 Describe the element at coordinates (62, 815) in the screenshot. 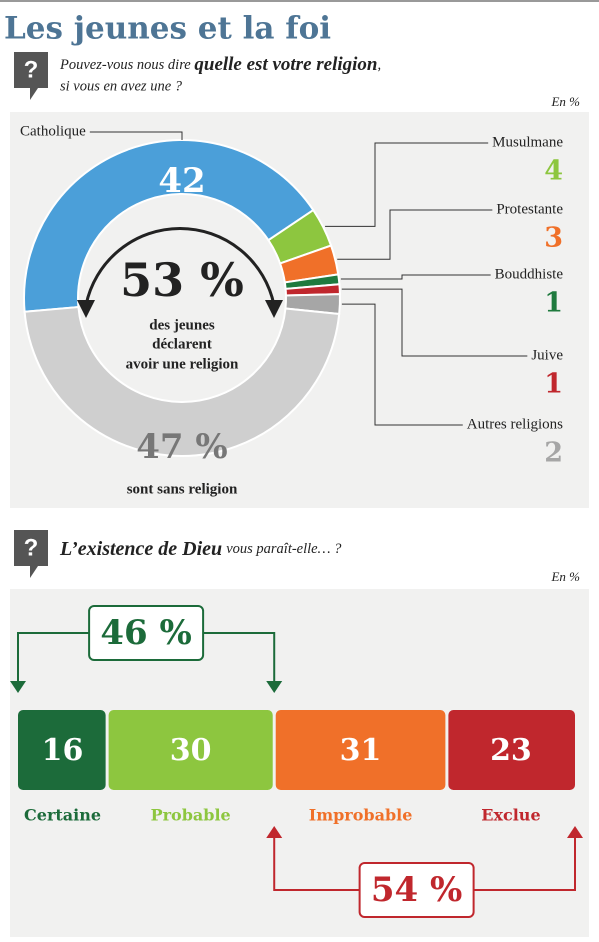

I see `bar-label: Certaine` at that location.